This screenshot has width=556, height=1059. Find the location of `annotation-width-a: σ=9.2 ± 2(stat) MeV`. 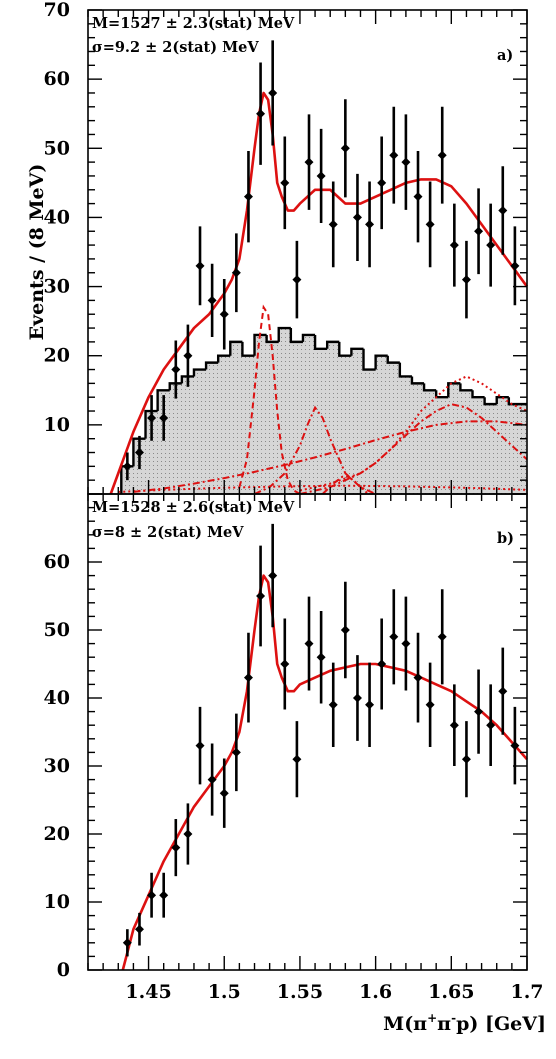

annotation-width-a: σ=9.2 ± 2(stat) MeV is located at coordinates (175, 47).